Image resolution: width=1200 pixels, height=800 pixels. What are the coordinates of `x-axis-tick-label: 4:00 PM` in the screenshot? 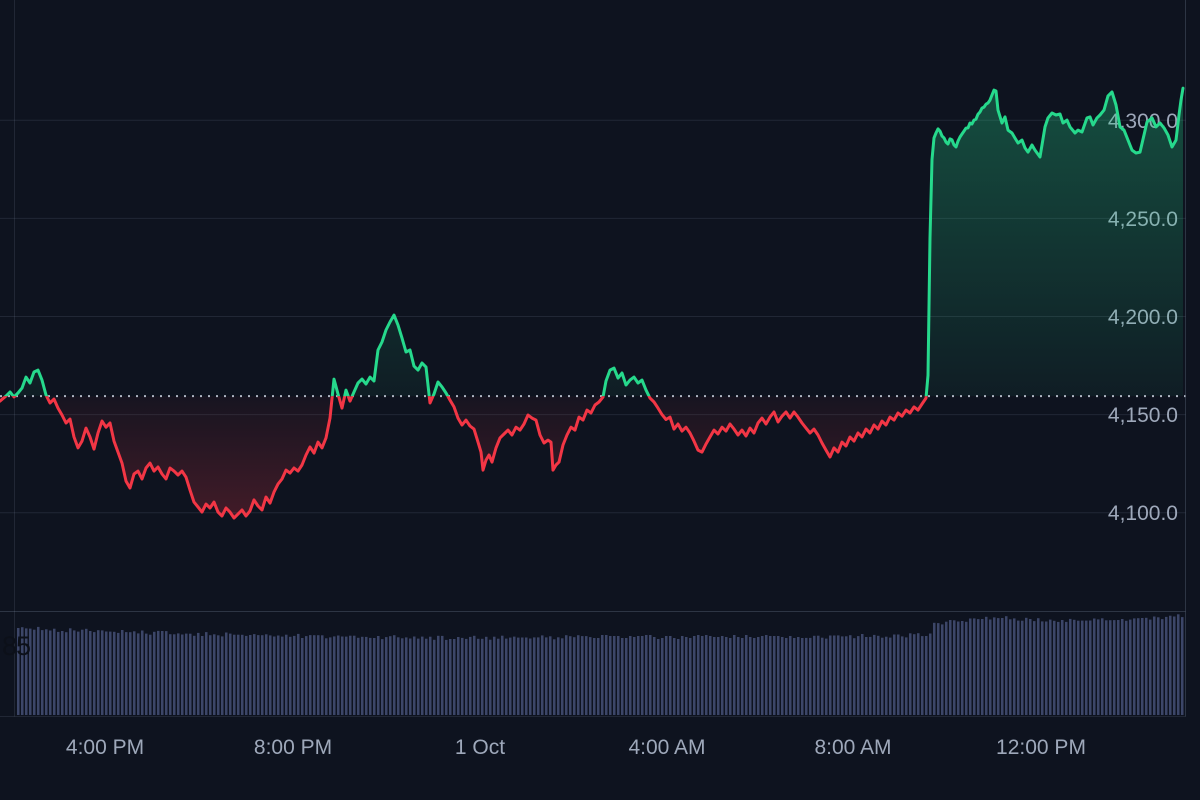 It's located at (105, 747).